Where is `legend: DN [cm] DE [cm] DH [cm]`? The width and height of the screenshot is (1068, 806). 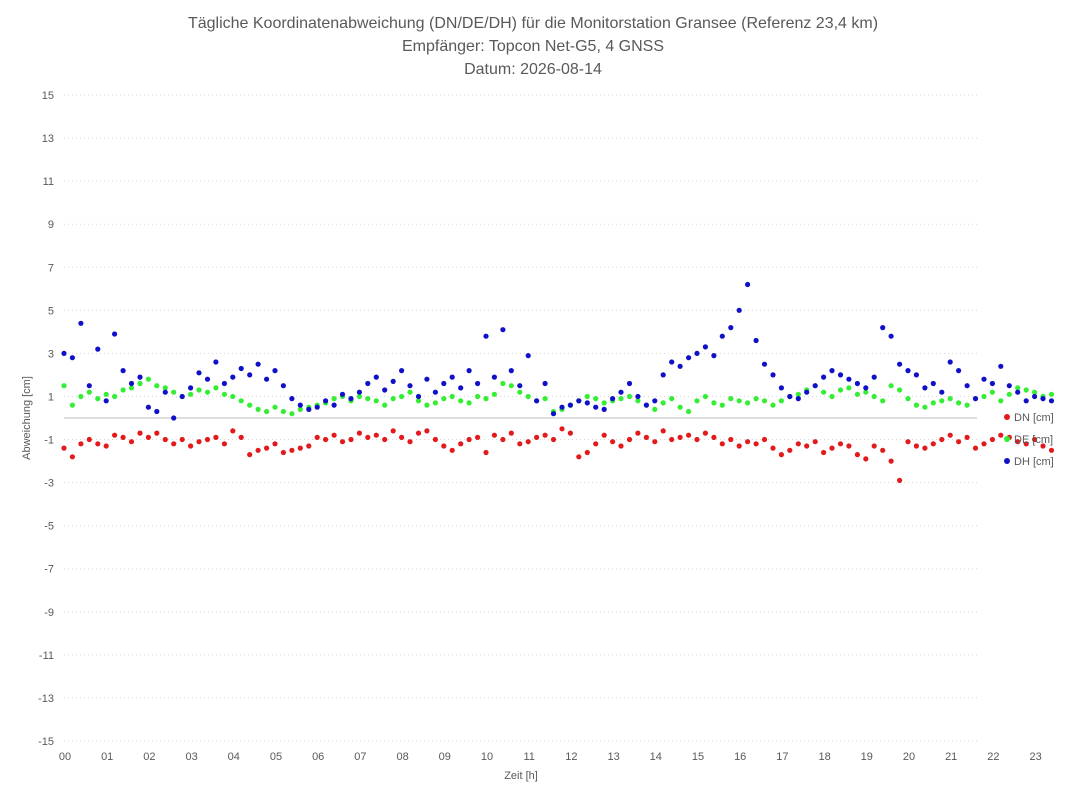 legend: DN [cm] DE [cm] DH [cm] is located at coordinates (1029, 440).